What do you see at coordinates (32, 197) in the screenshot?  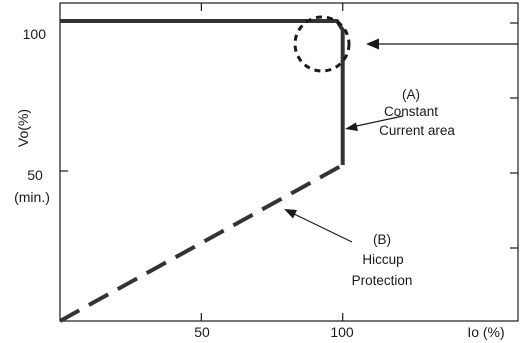 I see `y-tick-sublabel-min: (min.)` at bounding box center [32, 197].